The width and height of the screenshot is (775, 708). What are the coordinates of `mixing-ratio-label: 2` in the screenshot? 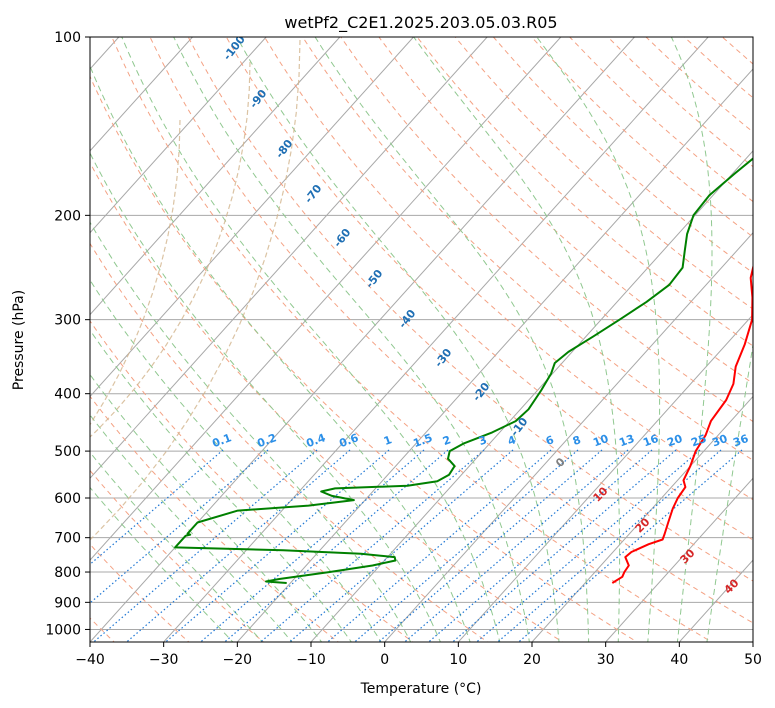 It's located at (447, 440).